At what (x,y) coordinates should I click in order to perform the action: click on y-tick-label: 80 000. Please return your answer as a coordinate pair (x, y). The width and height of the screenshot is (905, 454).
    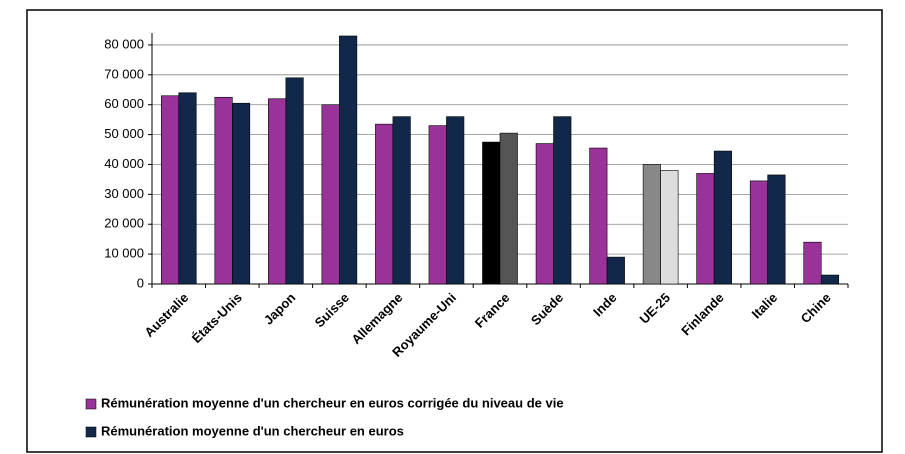
    Looking at the image, I should click on (124, 43).